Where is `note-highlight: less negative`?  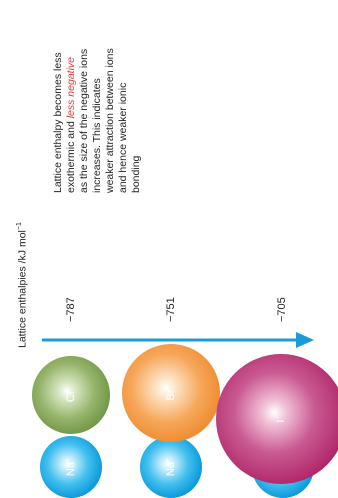 note-highlight: less negative is located at coordinates (71, 87).